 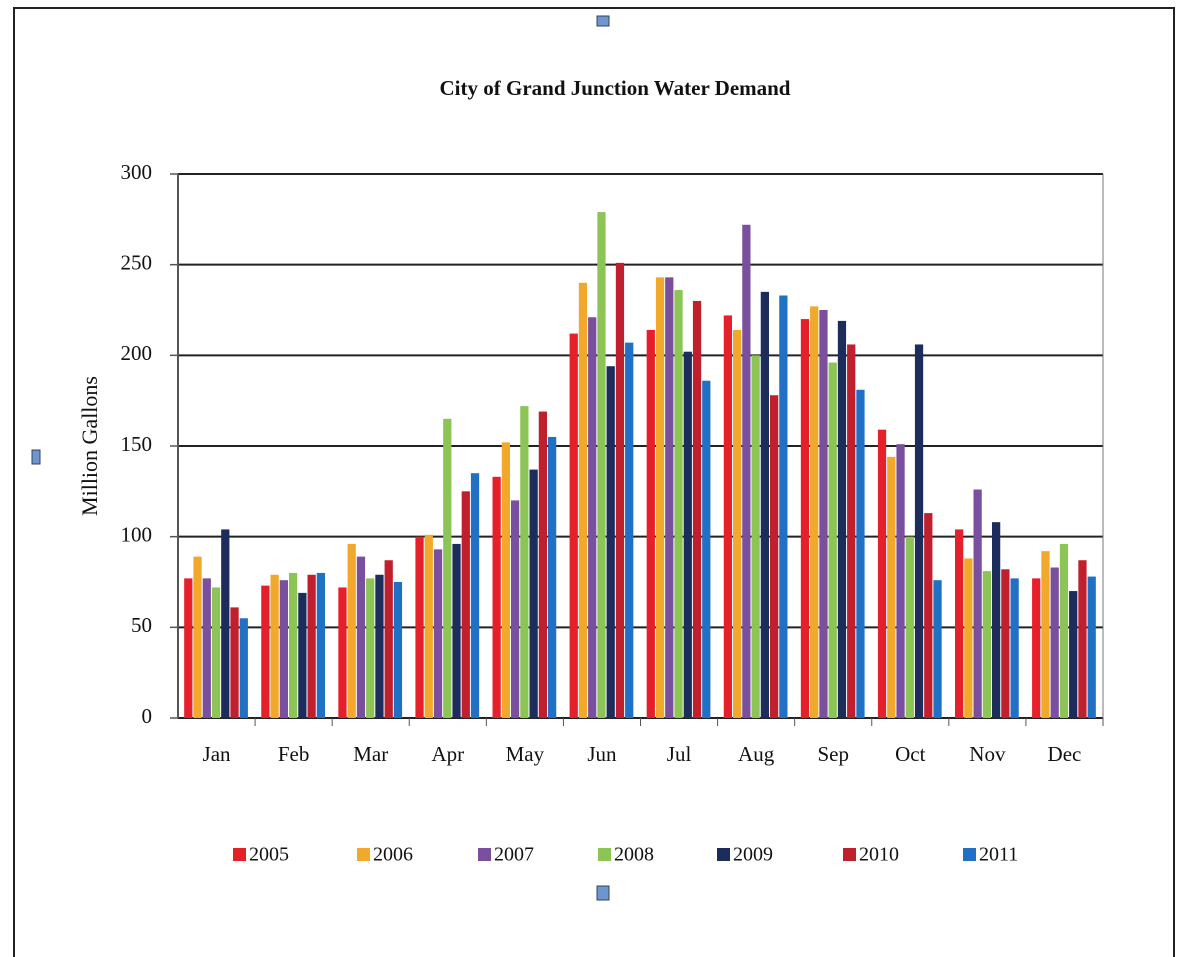 I want to click on x-tick-label: Dec, so click(x=1065, y=754).